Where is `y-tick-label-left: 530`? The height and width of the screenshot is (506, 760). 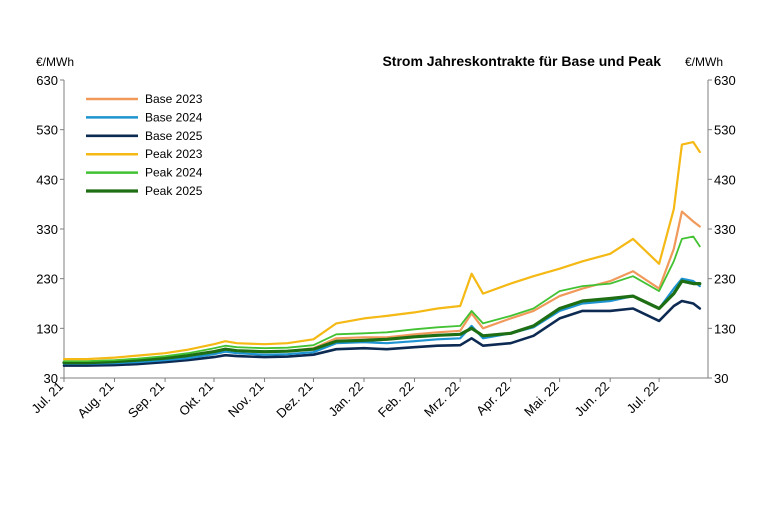
y-tick-label-left: 530 is located at coordinates (47, 130).